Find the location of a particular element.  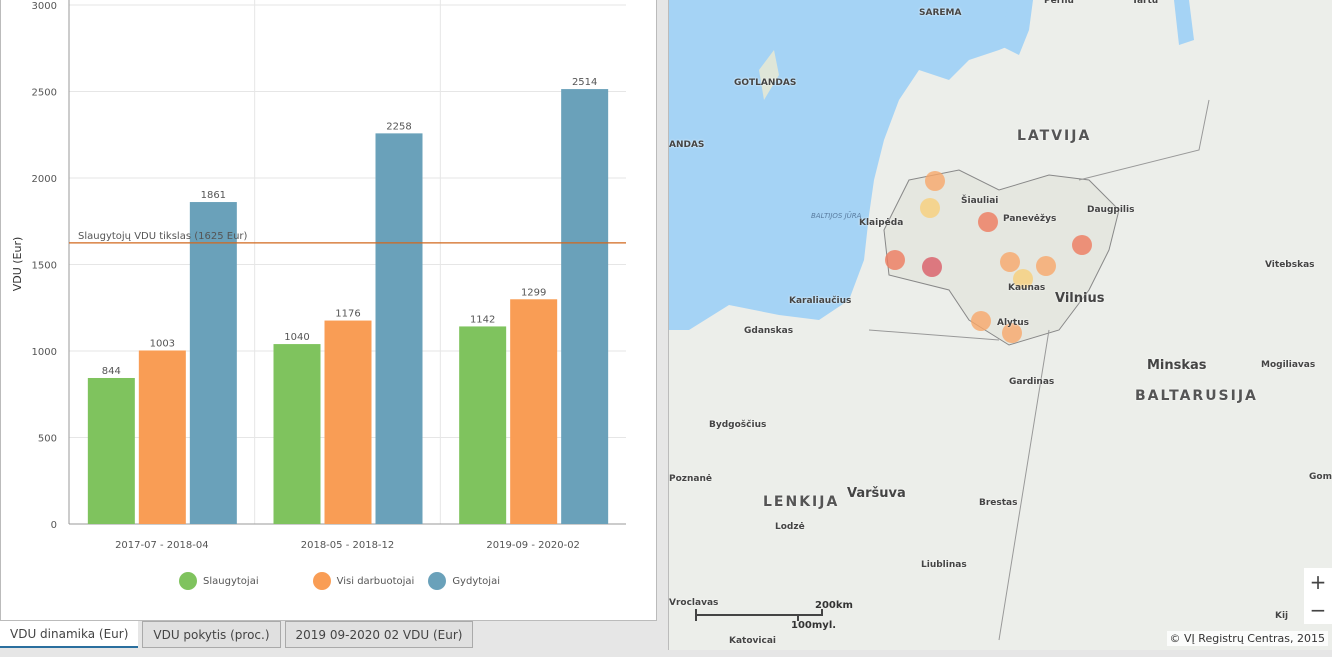

data-label: 1861 is located at coordinates (213, 195).